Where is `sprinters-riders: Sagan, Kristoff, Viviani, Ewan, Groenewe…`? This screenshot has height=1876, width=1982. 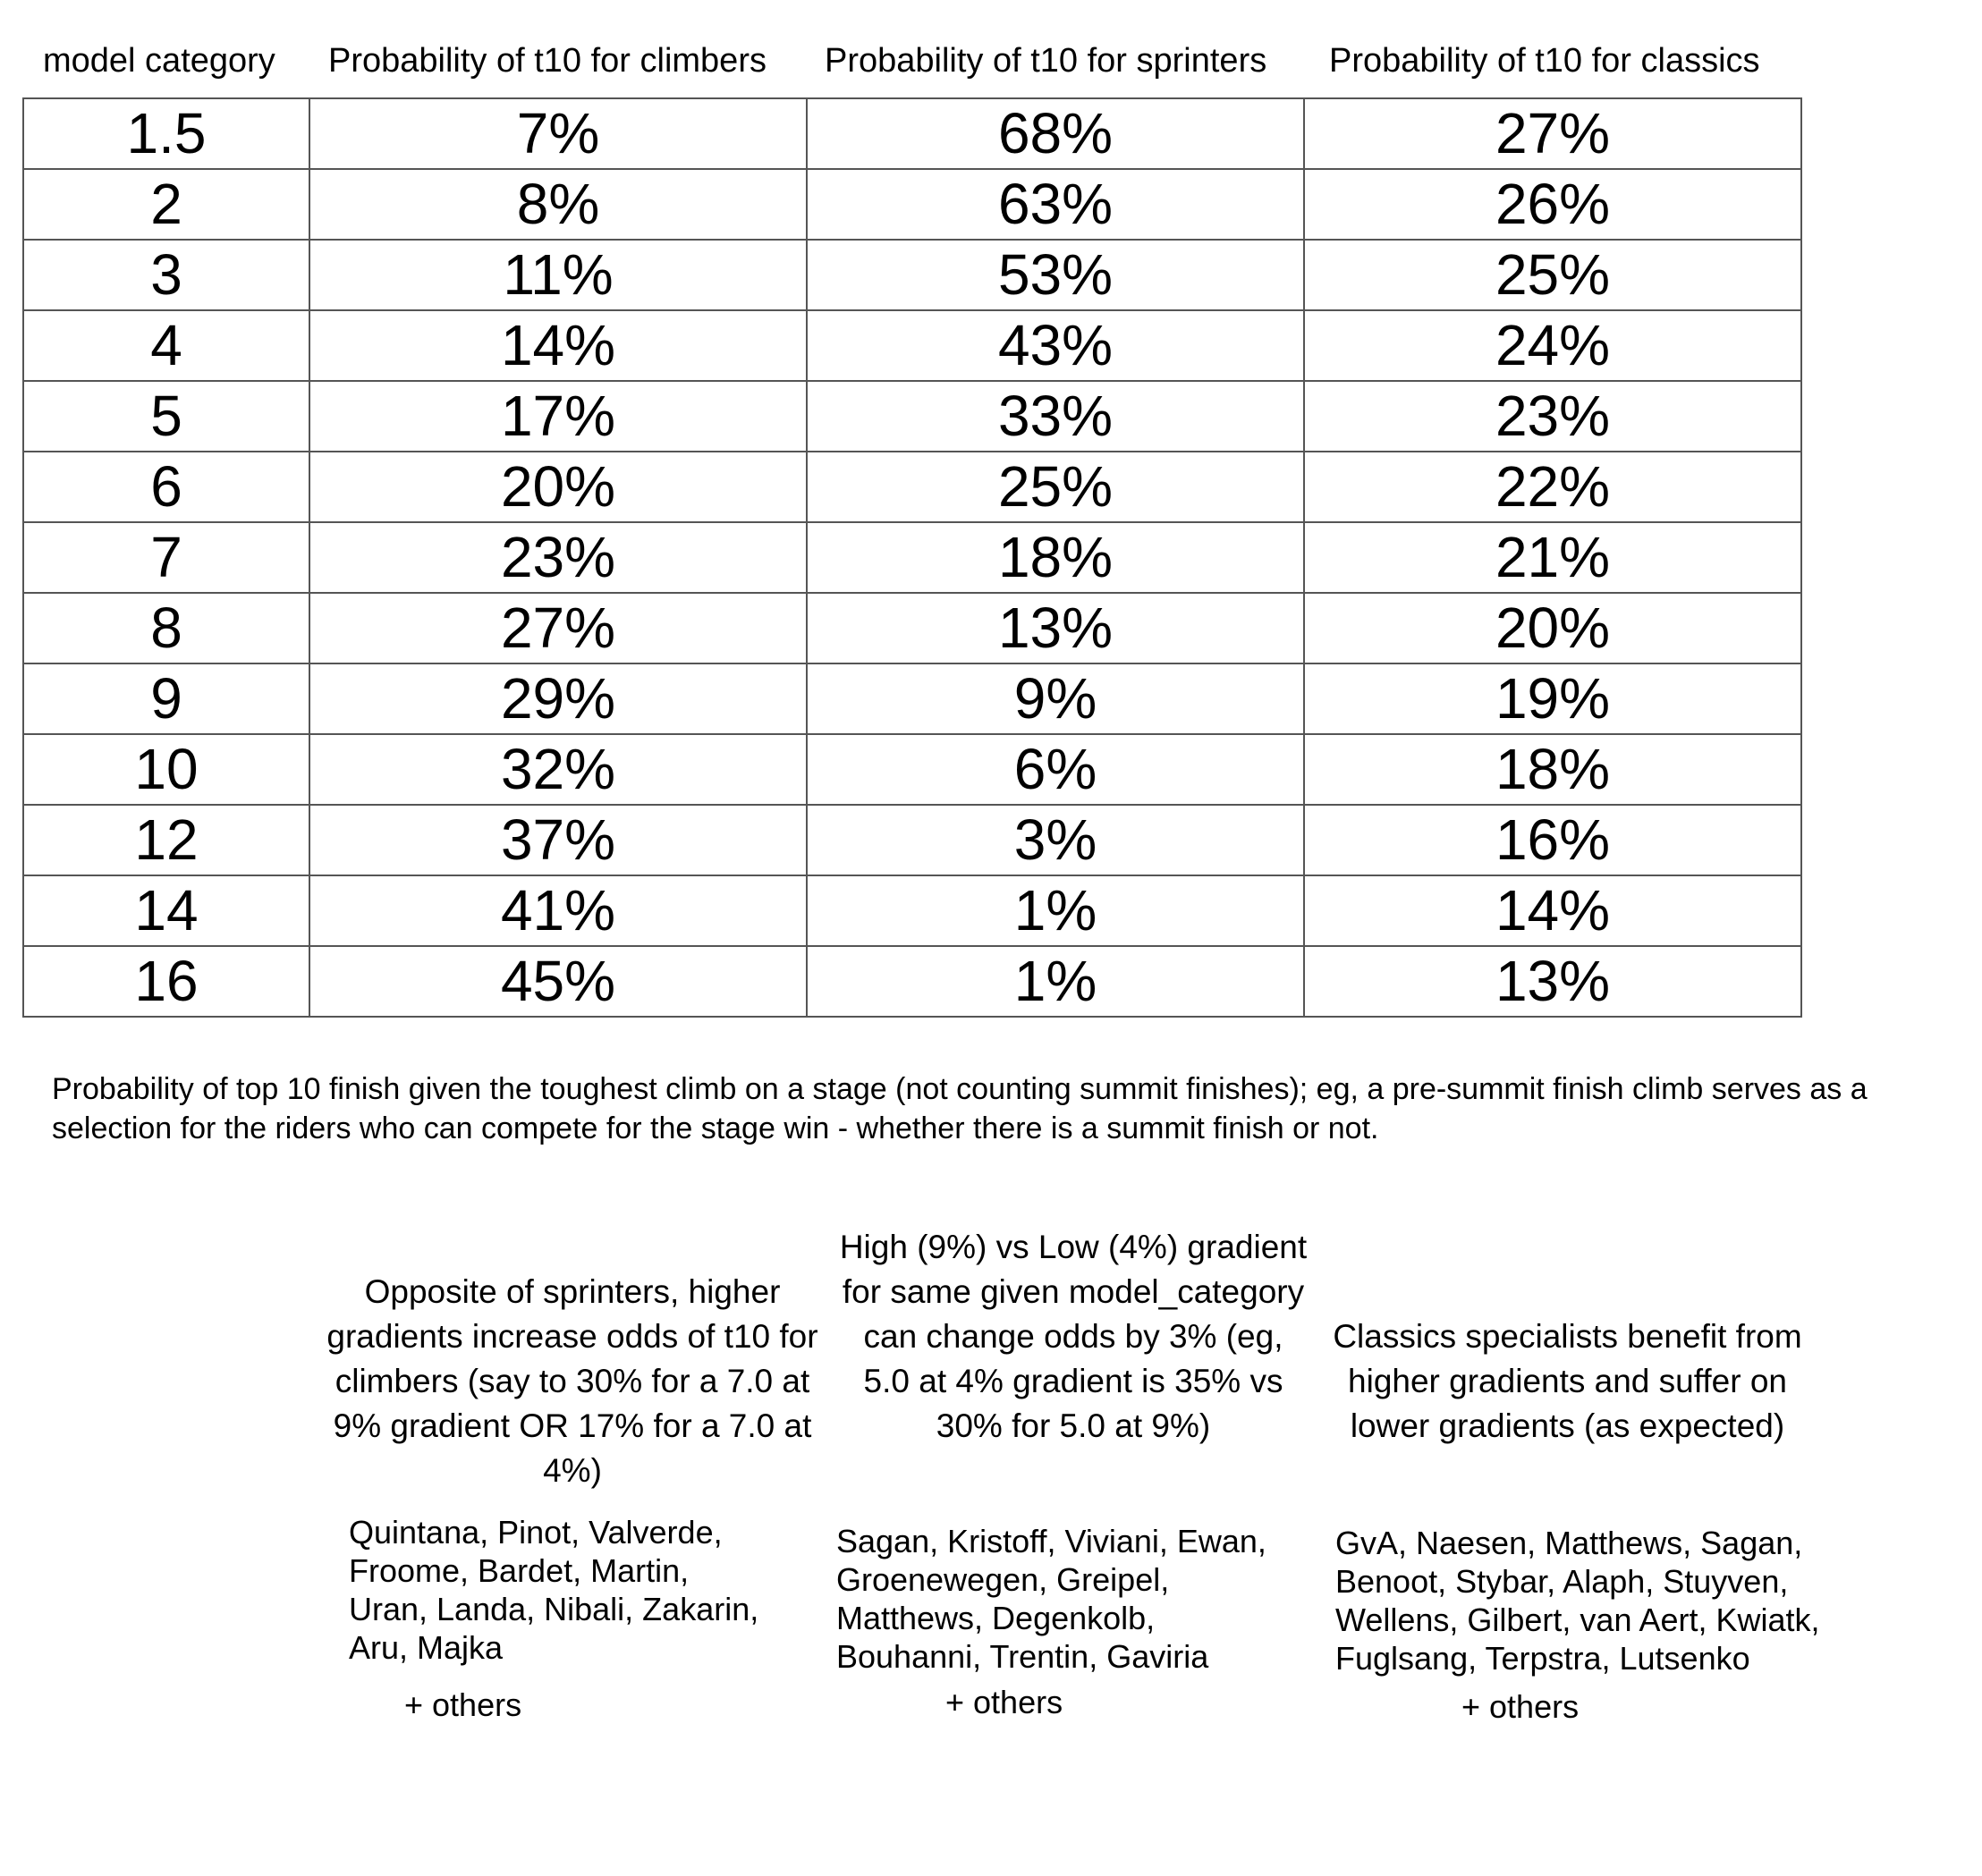 sprinters-riders: Sagan, Kristoff, Viviani, Ewan, Groenewe… is located at coordinates (1051, 1599).